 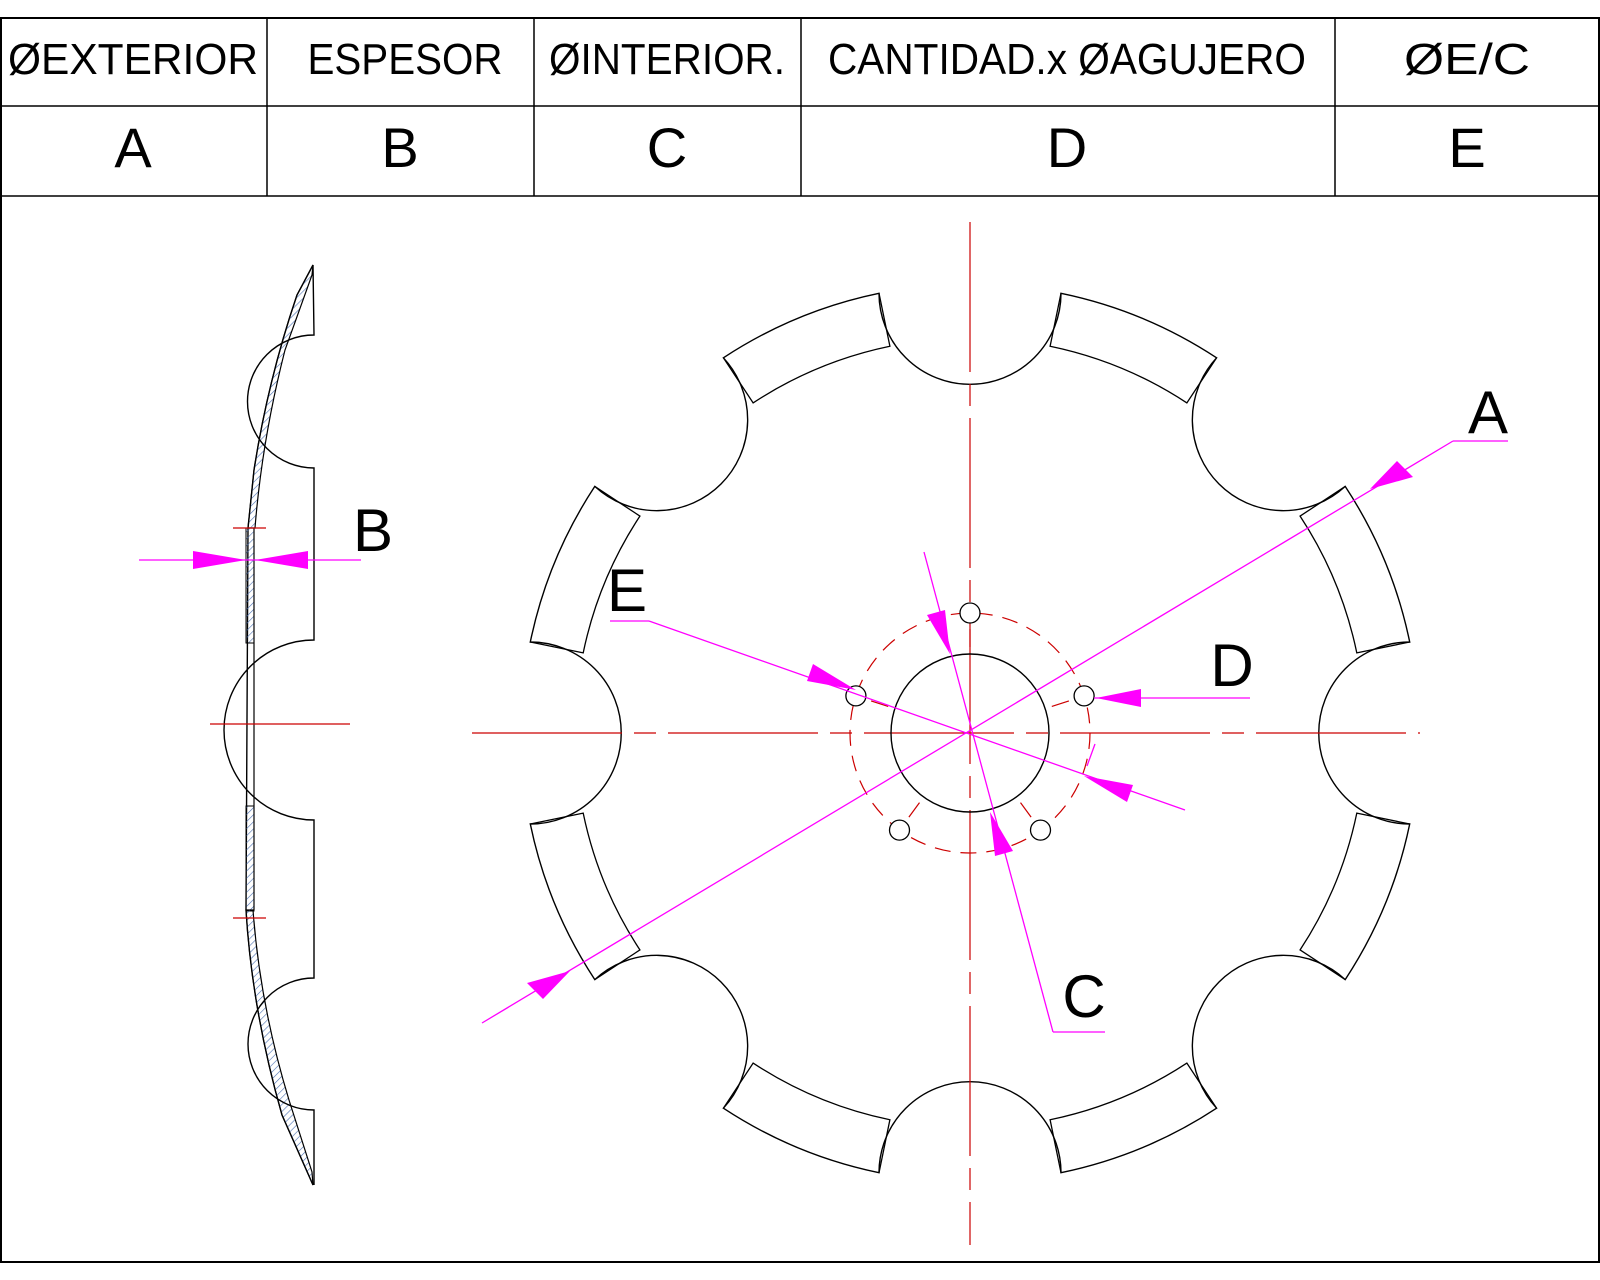 I want to click on header-exterior-diameter: ØEXTERIOR, so click(x=133, y=59).